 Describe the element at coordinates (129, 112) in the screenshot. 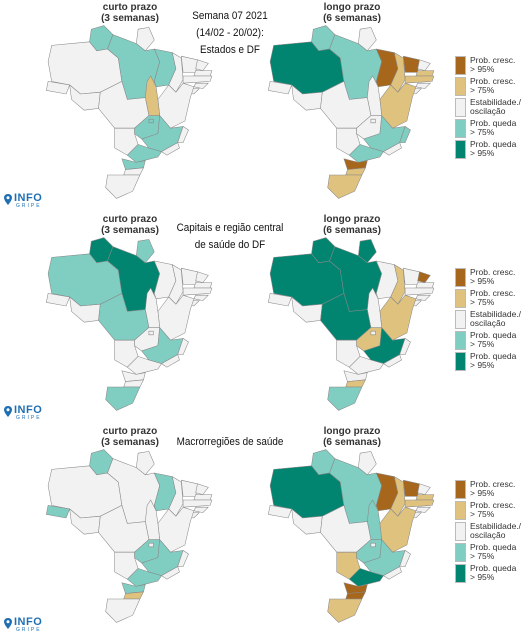

I see `map-estados-short-term` at that location.